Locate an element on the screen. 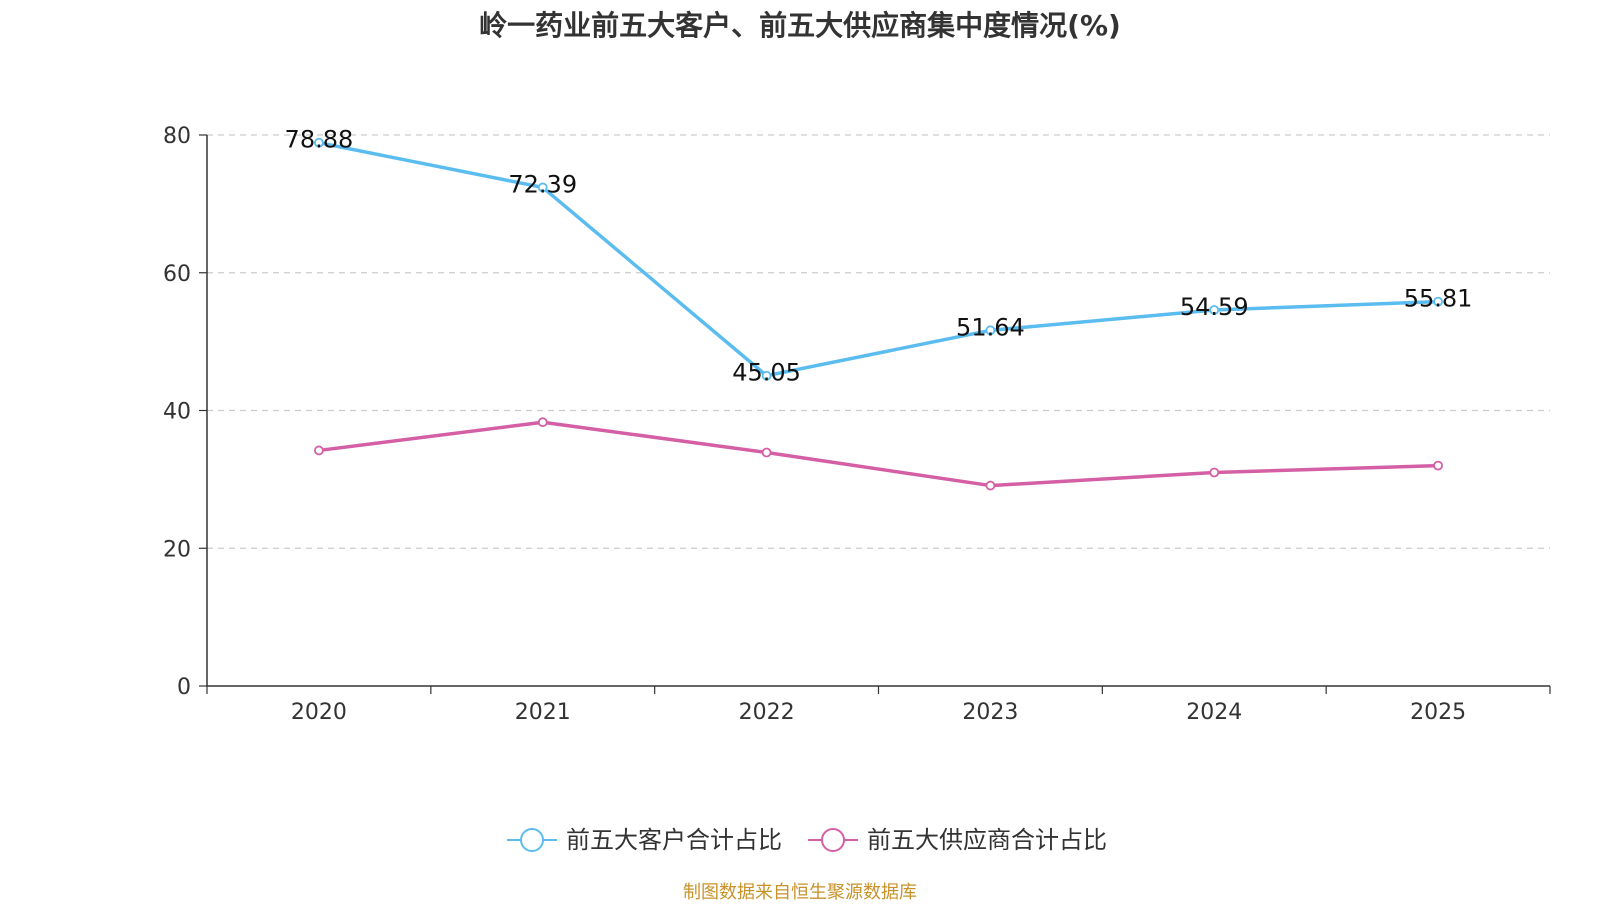  legend-marker-suppliers is located at coordinates (833, 840).